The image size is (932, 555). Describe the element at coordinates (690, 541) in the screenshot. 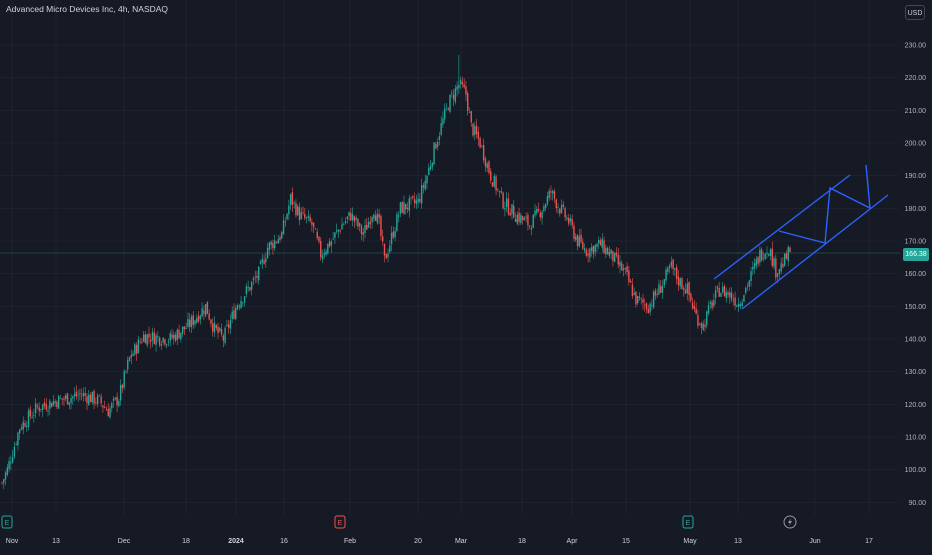

I see `x-tick-label: May` at that location.